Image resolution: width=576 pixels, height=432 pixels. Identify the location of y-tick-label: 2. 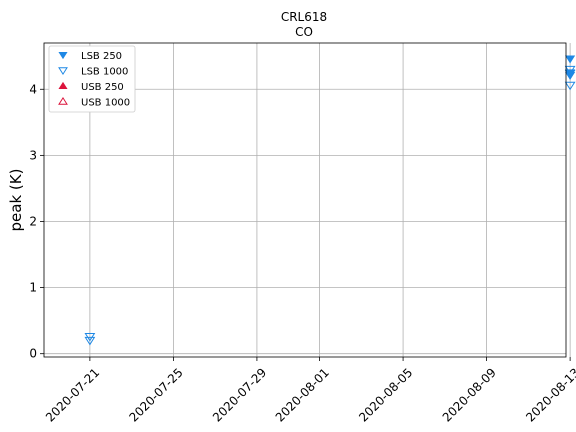
(33, 221).